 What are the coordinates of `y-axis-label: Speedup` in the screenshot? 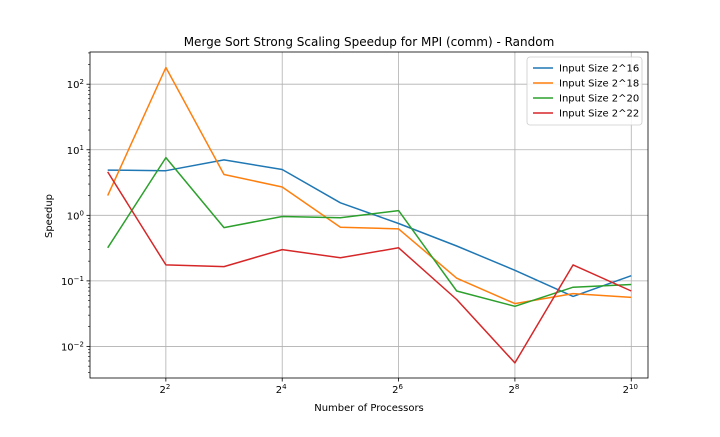 It's located at (49, 216).